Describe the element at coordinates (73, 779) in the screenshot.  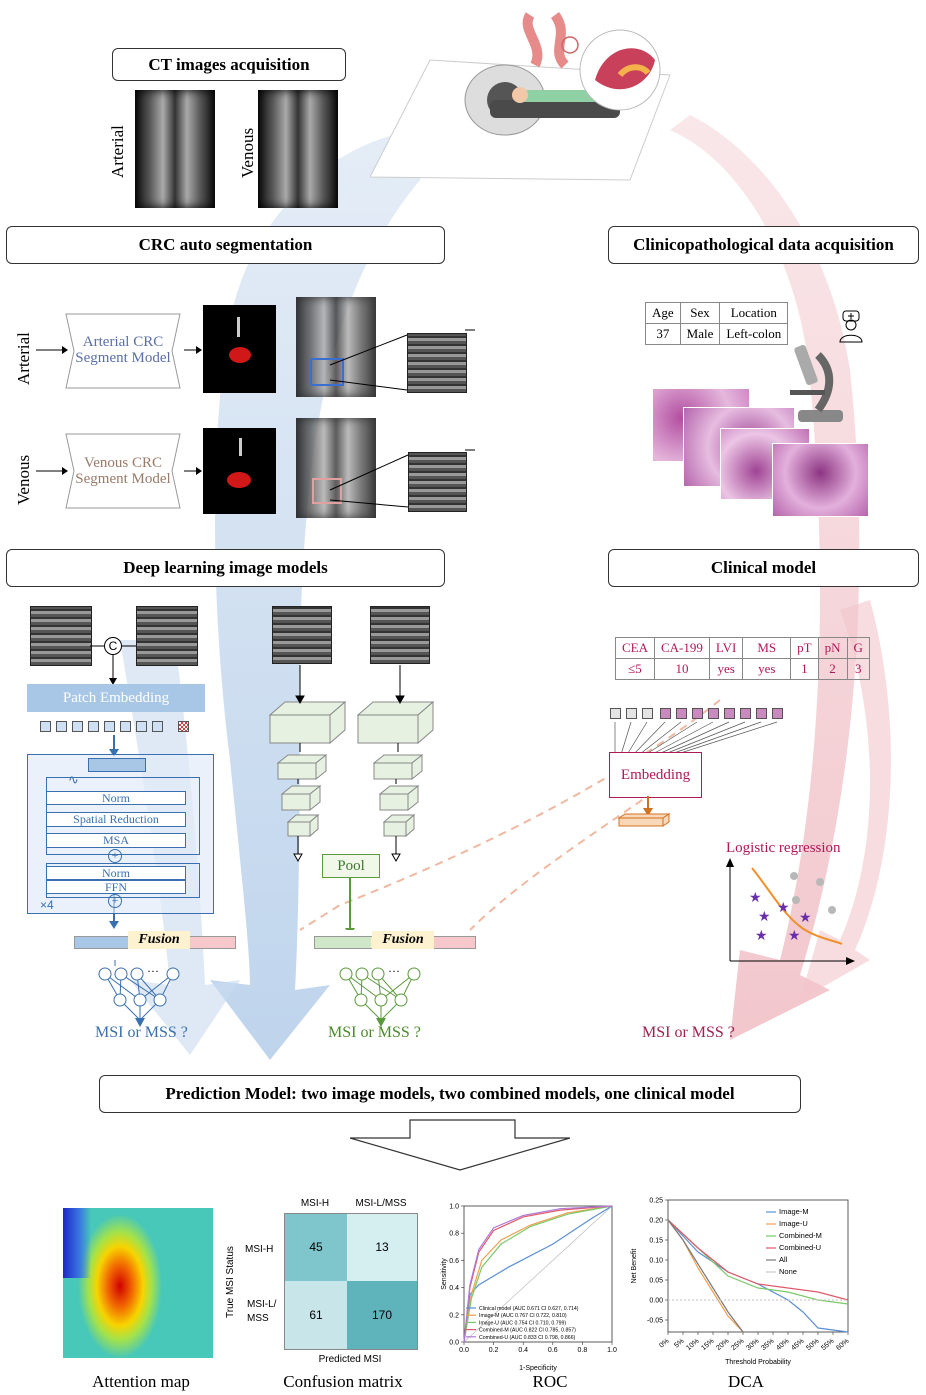
I see `positional-symbol: ∿` at that location.